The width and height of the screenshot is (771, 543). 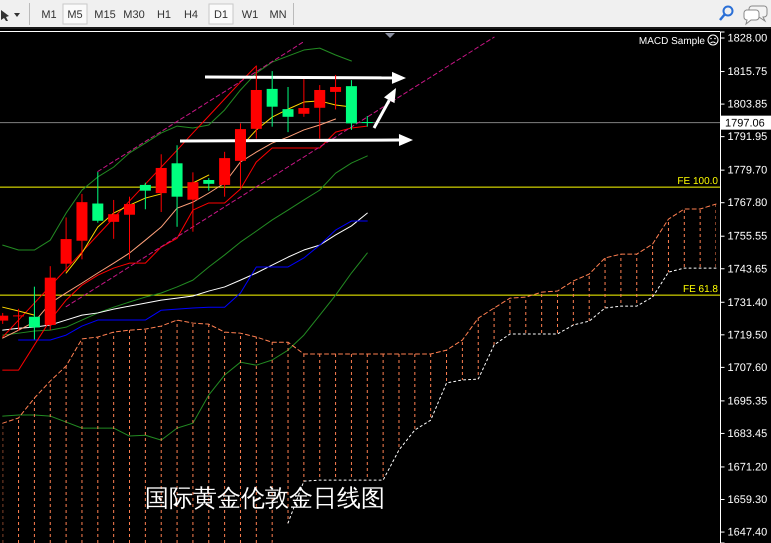 What do you see at coordinates (697, 182) in the screenshot?
I see `ref-line-label: FE 100.0` at bounding box center [697, 182].